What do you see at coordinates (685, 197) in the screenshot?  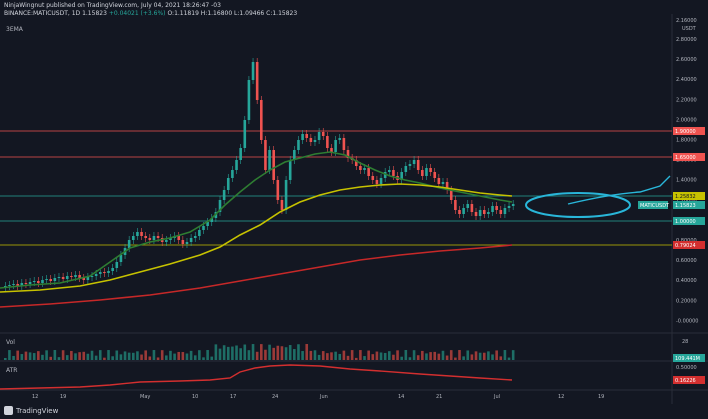 I see `ema-tag-value: 1.25832` at bounding box center [685, 197].